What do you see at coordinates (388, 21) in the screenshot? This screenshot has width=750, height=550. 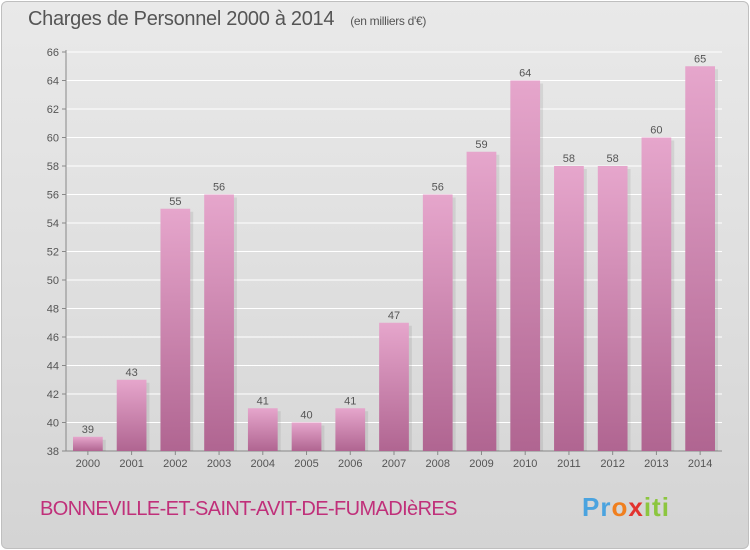 I see `chart-unit: (en milliers d'€)` at bounding box center [388, 21].